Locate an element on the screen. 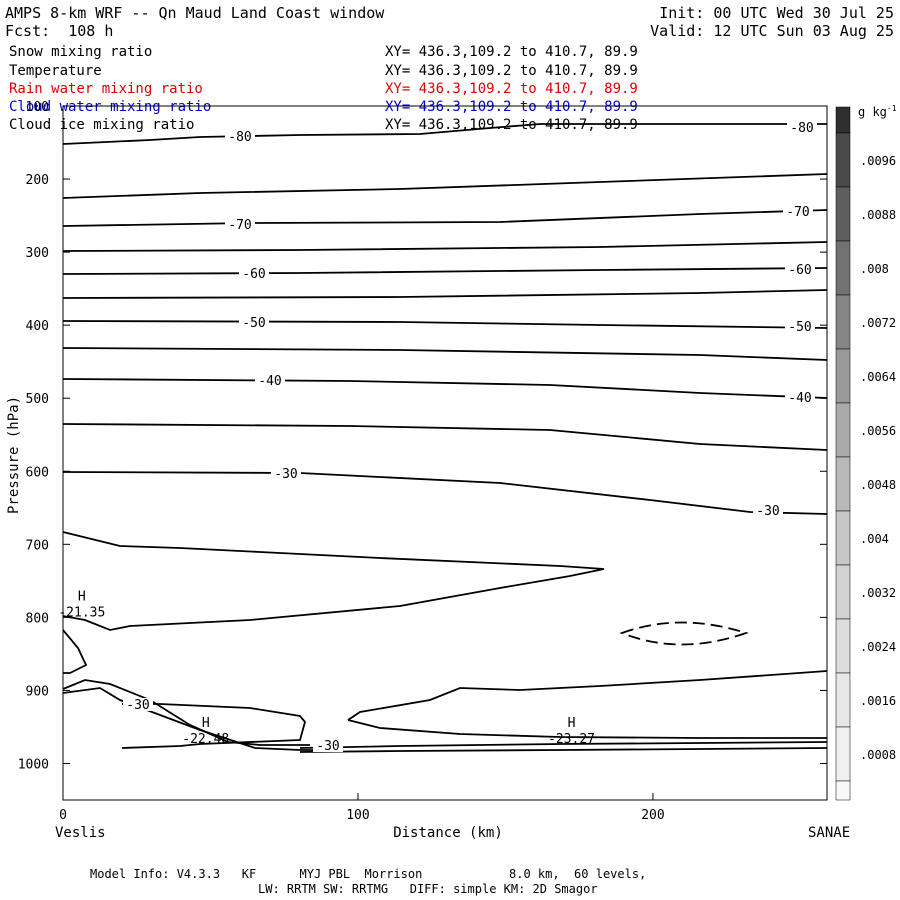 This screenshot has height=900, width=900. colorbar-label: .004 is located at coordinates (874, 539).